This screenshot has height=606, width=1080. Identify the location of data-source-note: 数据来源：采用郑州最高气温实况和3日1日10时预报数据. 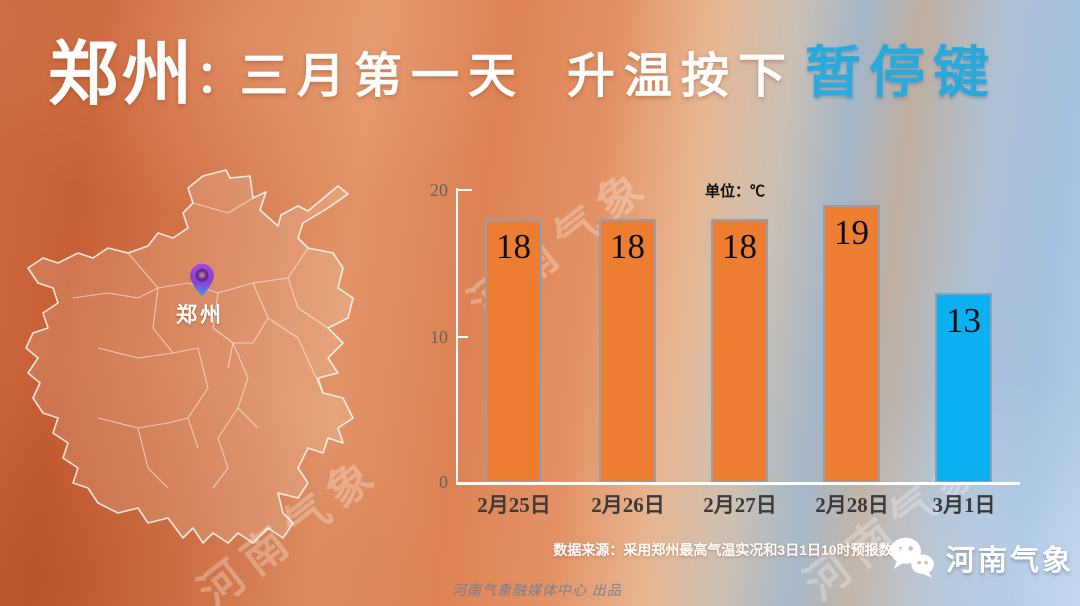
(730, 550).